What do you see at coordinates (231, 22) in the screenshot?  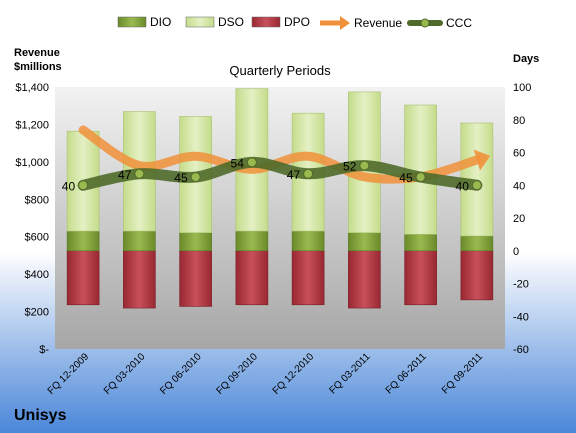 I see `legend-label: DSO` at bounding box center [231, 22].